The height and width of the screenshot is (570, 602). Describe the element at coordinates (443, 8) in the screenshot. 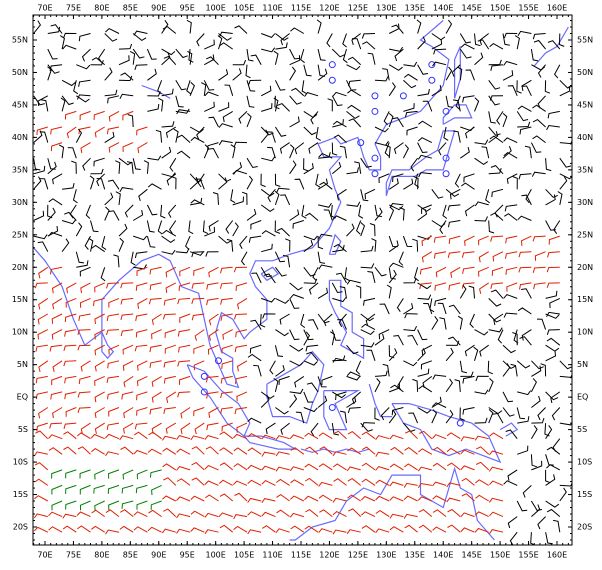

I see `x-label-top: 140E` at that location.